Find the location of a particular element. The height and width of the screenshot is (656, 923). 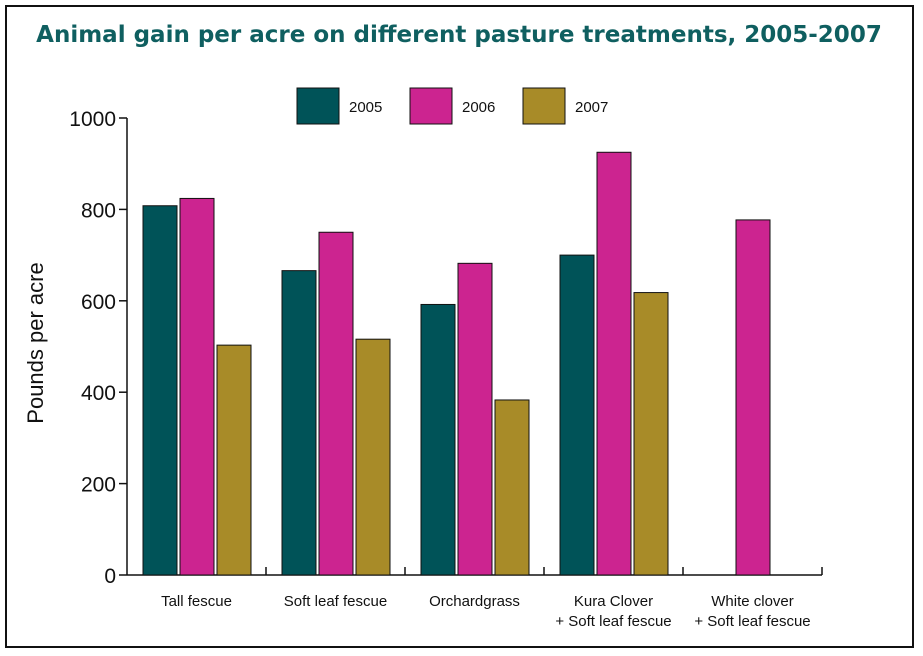

category-label: White clover is located at coordinates (752, 601).